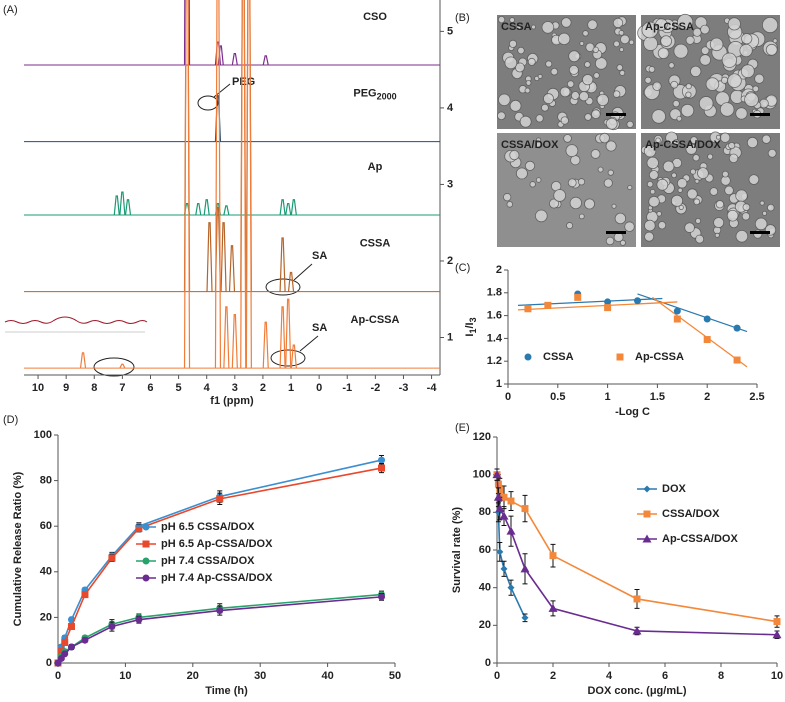 The height and width of the screenshot is (702, 785). Describe the element at coordinates (283, 287) in the screenshot. I see `circle-marker` at that location.